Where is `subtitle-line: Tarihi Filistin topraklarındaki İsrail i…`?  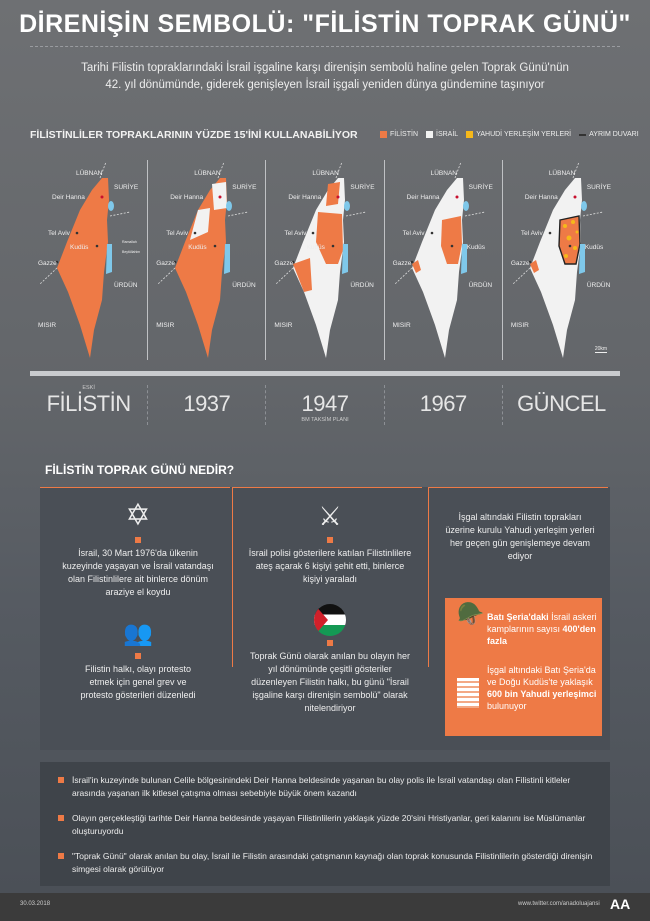 subtitle-line: Tarihi Filistin topraklarındaki İsrail i… is located at coordinates (325, 68).